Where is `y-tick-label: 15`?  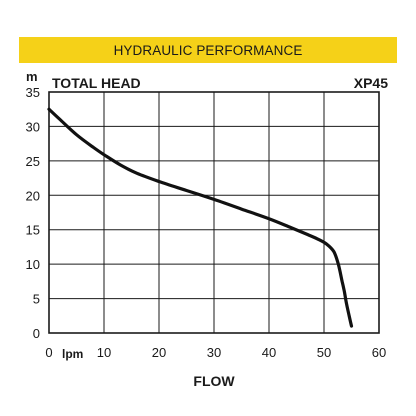 y-tick-label: 15 is located at coordinates (33, 230).